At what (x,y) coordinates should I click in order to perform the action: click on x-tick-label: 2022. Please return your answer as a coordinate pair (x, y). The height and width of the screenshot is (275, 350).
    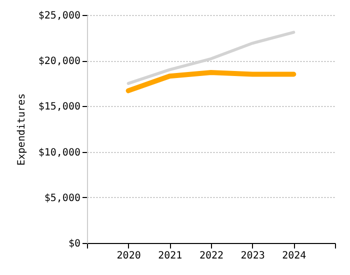
    Looking at the image, I should click on (211, 256).